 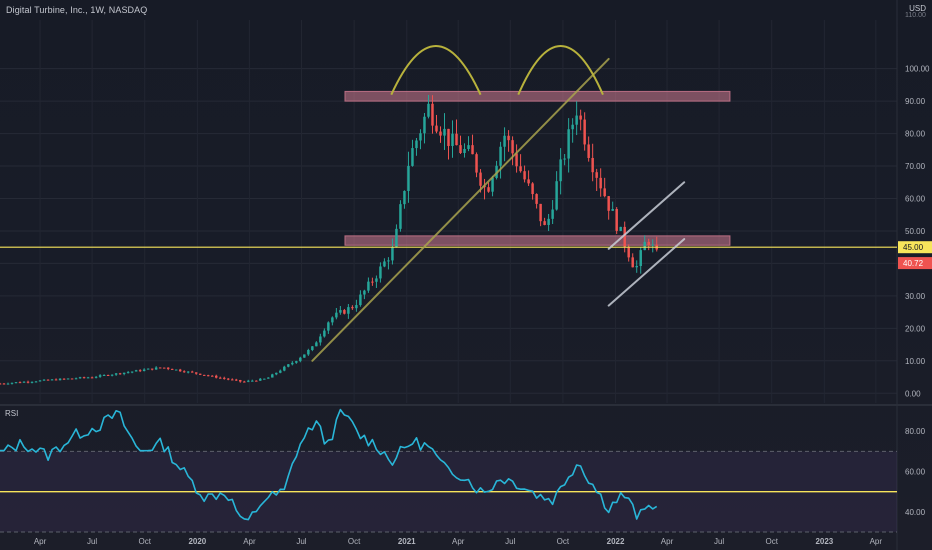 What do you see at coordinates (917, 8) in the screenshot?
I see `currency-label: USD` at bounding box center [917, 8].